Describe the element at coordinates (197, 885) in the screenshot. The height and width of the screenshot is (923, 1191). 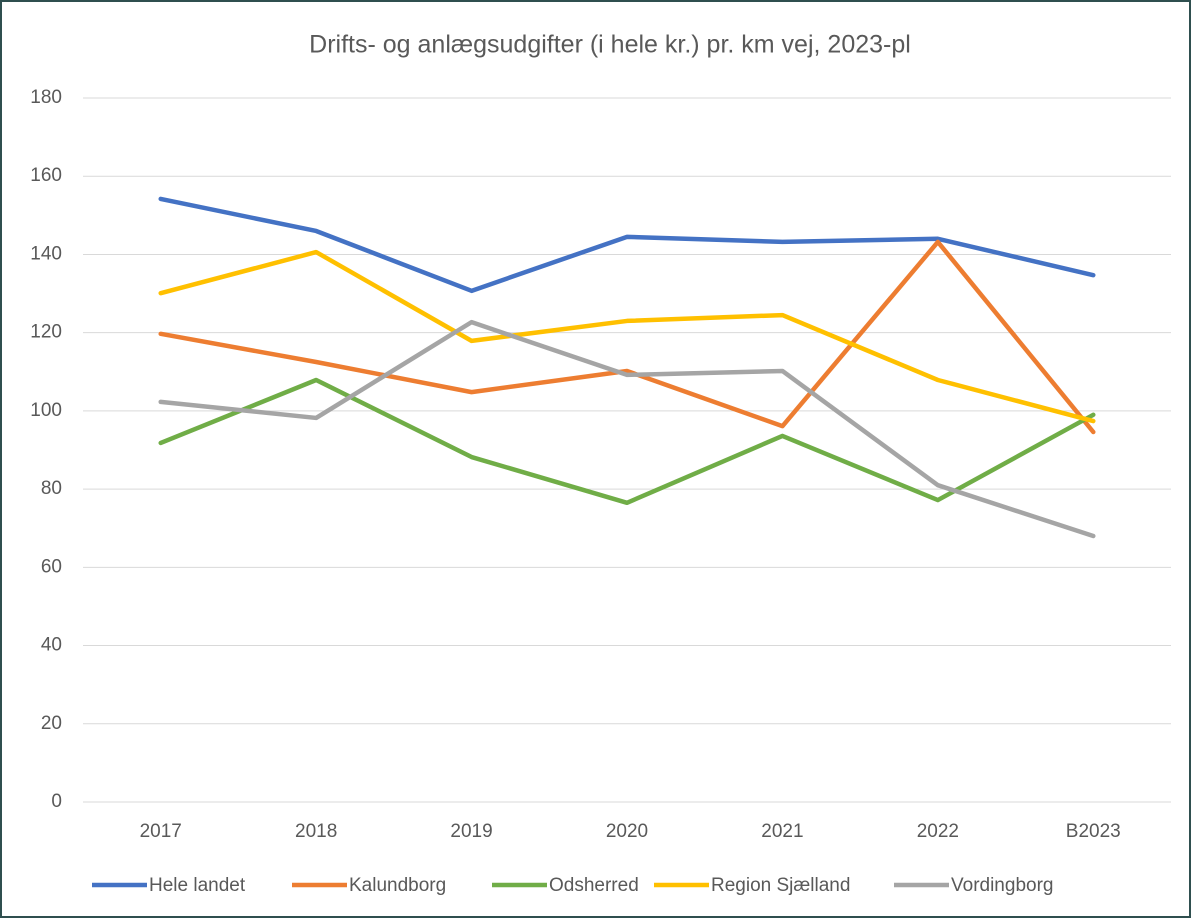
I see `legend-label: Hele landet` at that location.